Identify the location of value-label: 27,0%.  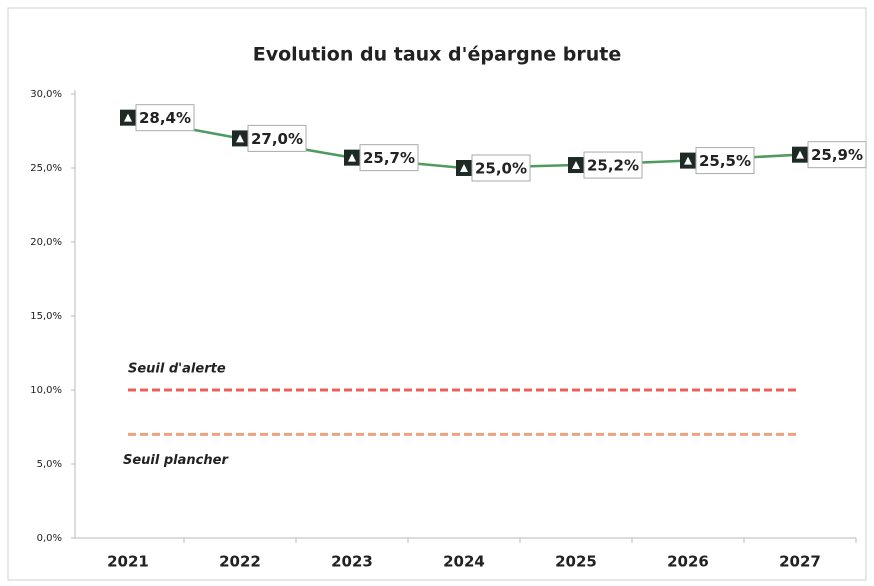
(277, 139).